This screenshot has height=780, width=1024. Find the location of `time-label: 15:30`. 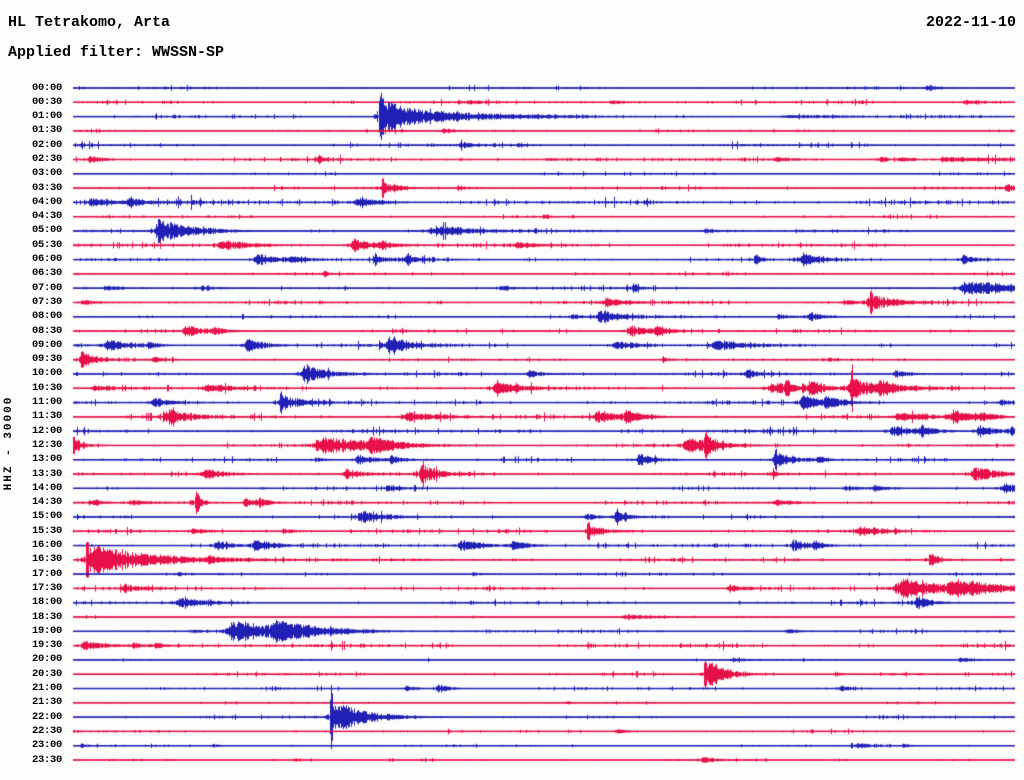

time-label: 15:30 is located at coordinates (46, 530).